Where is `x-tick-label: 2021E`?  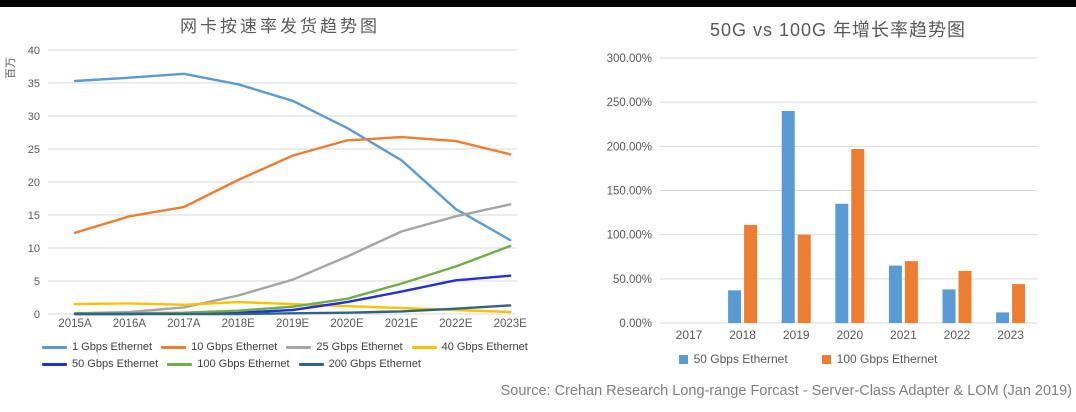
x-tick-label: 2021E is located at coordinates (402, 324).